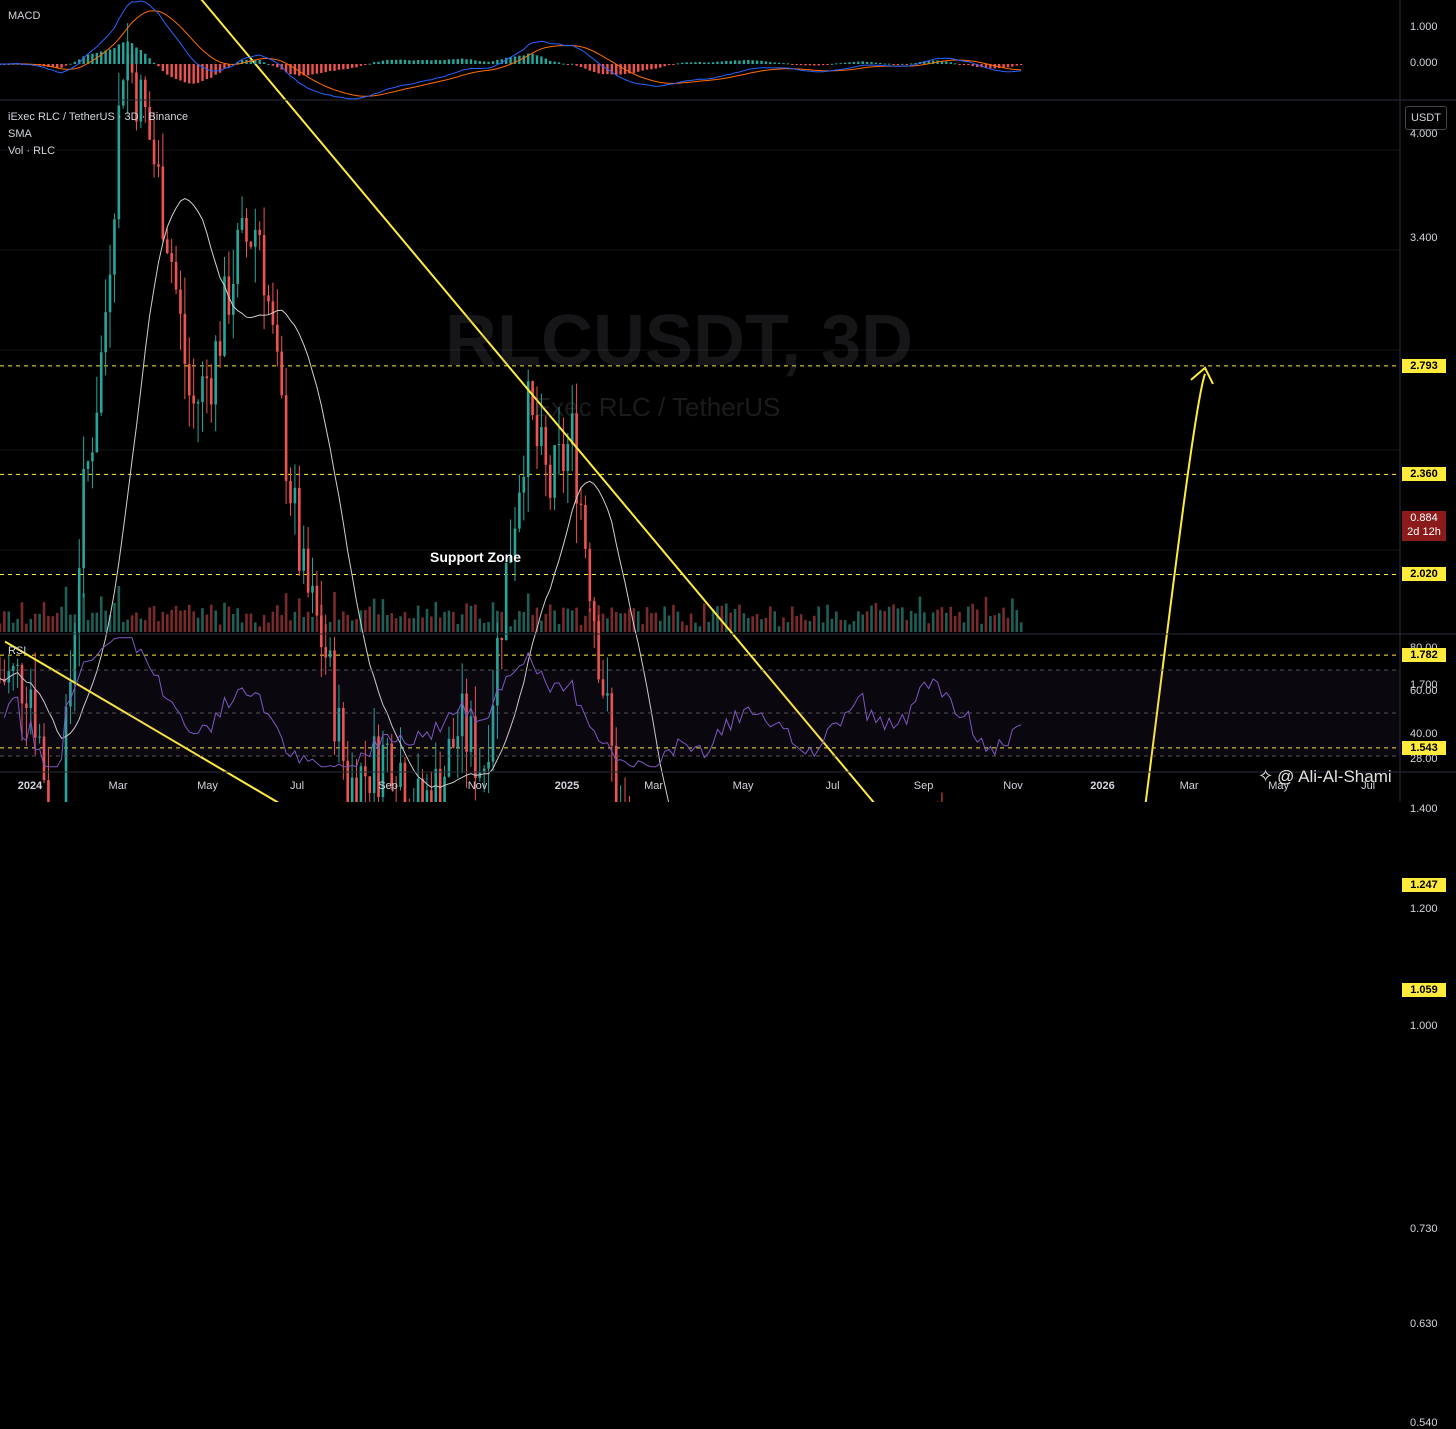  Describe the element at coordinates (1424, 474) in the screenshot. I see `level-badge: 2.360` at that location.